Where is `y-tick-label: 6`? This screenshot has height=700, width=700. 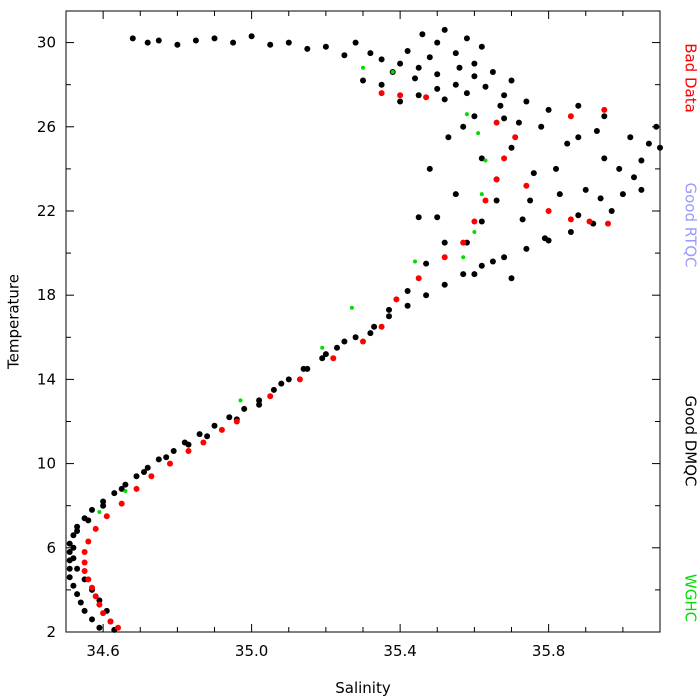 y-tick-label: 6 is located at coordinates (51, 548).